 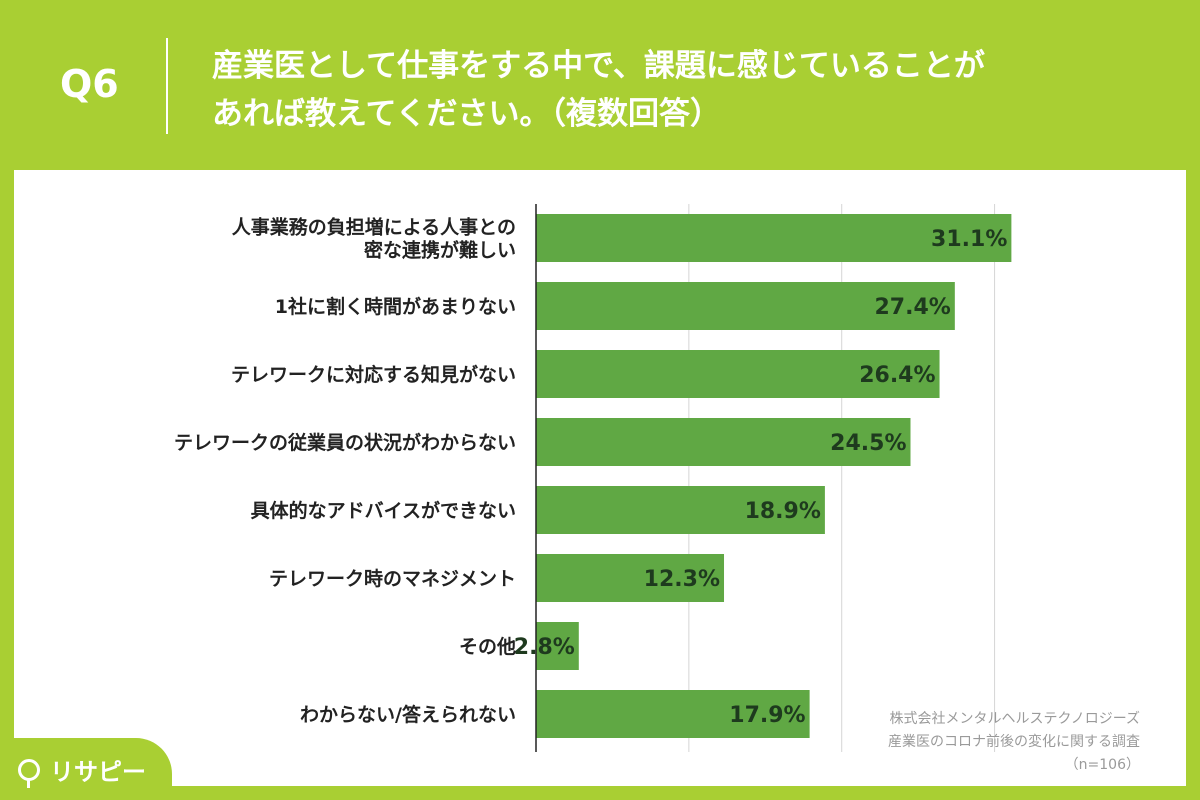 What do you see at coordinates (167, 86) in the screenshot?
I see `header-divider` at bounding box center [167, 86].